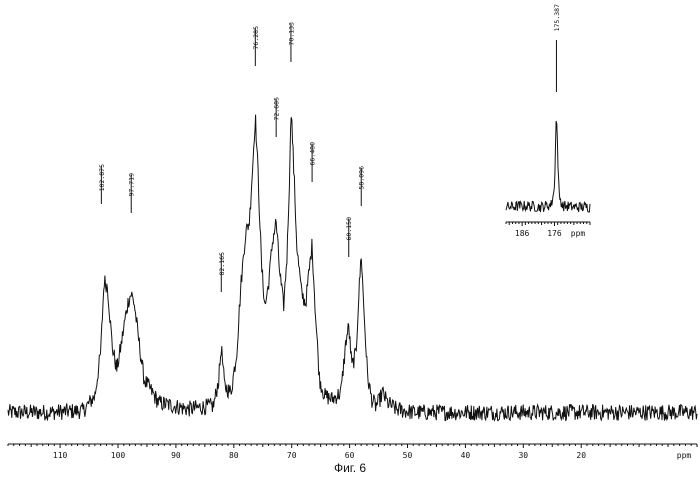 This screenshot has height=477, width=700. I want to click on inset-spectrum-plot: 175.387 186 176 ppm, so click(548, 121).